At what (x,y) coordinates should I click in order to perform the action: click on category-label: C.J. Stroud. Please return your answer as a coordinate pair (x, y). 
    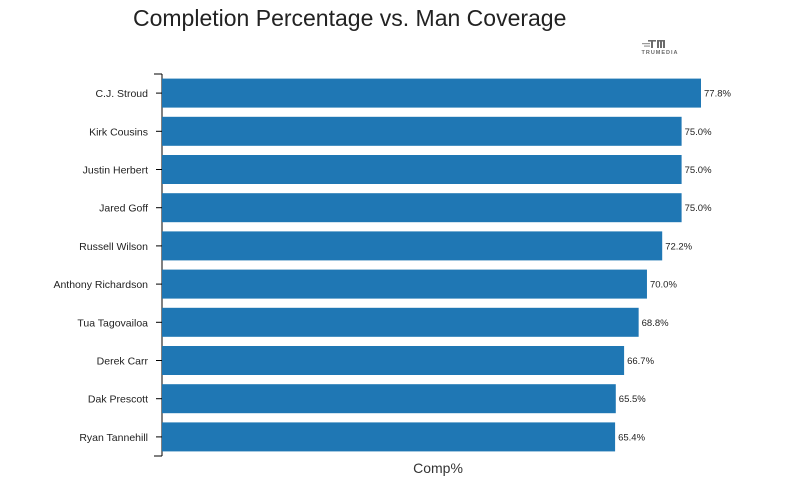
    Looking at the image, I should click on (121, 94).